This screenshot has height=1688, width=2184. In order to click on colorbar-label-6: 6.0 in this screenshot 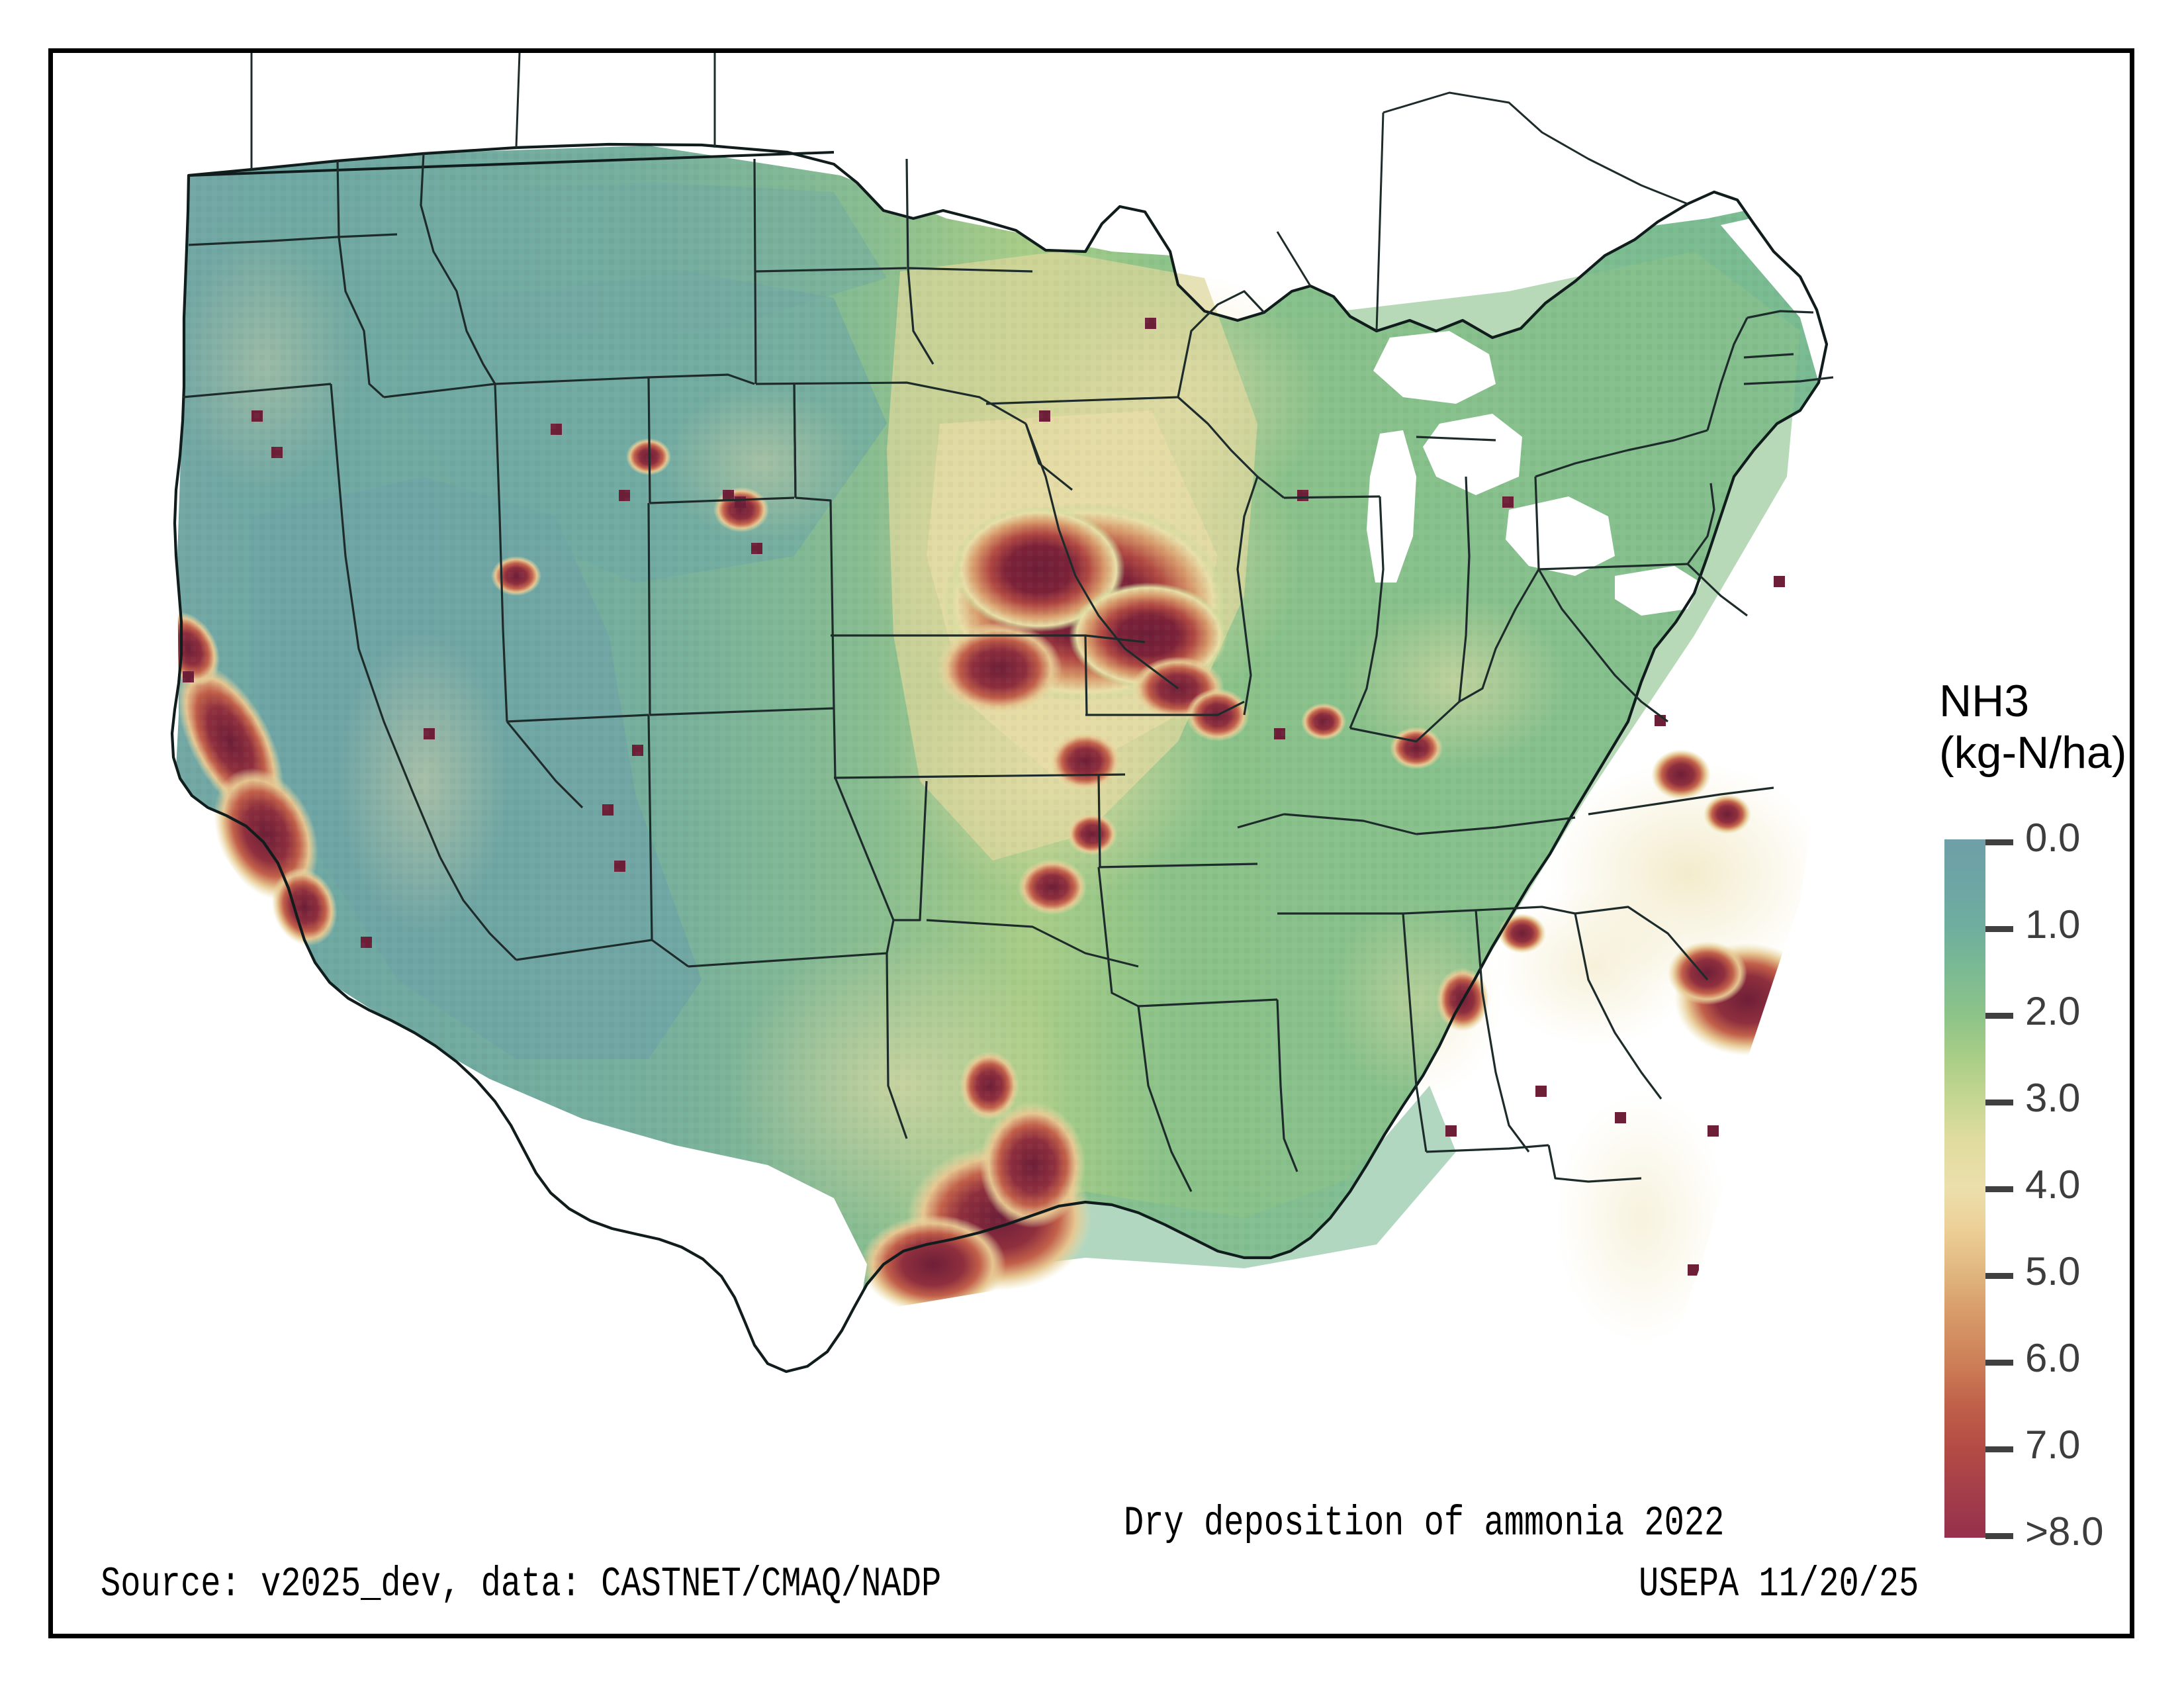, I will do `click(2053, 1358)`.